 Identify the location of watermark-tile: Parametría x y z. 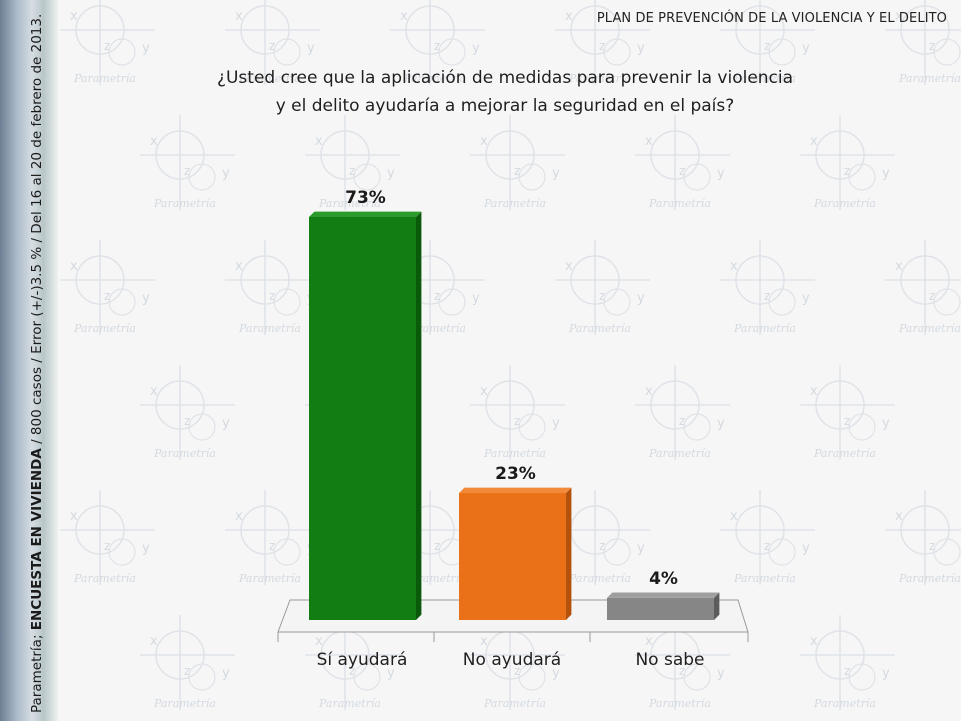
(107, 537).